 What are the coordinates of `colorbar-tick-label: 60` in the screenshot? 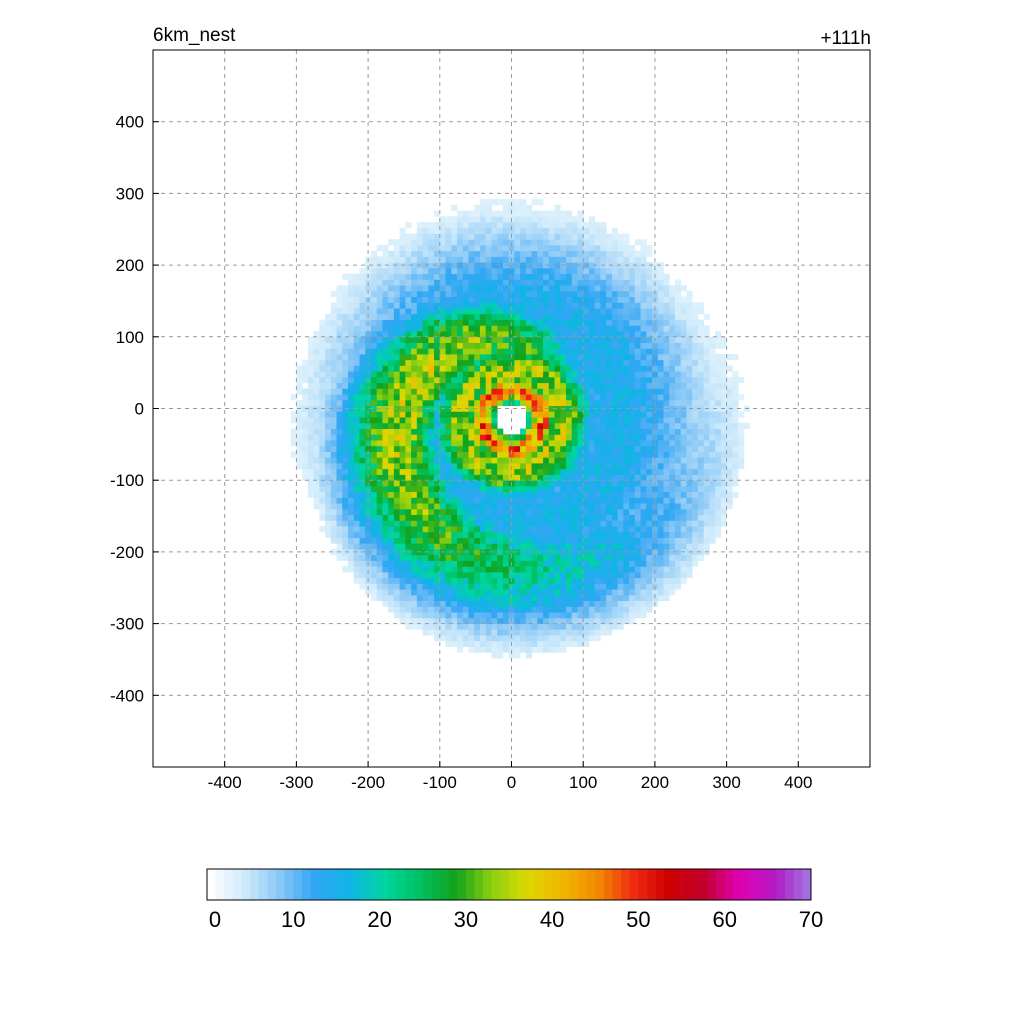 It's located at (724, 919).